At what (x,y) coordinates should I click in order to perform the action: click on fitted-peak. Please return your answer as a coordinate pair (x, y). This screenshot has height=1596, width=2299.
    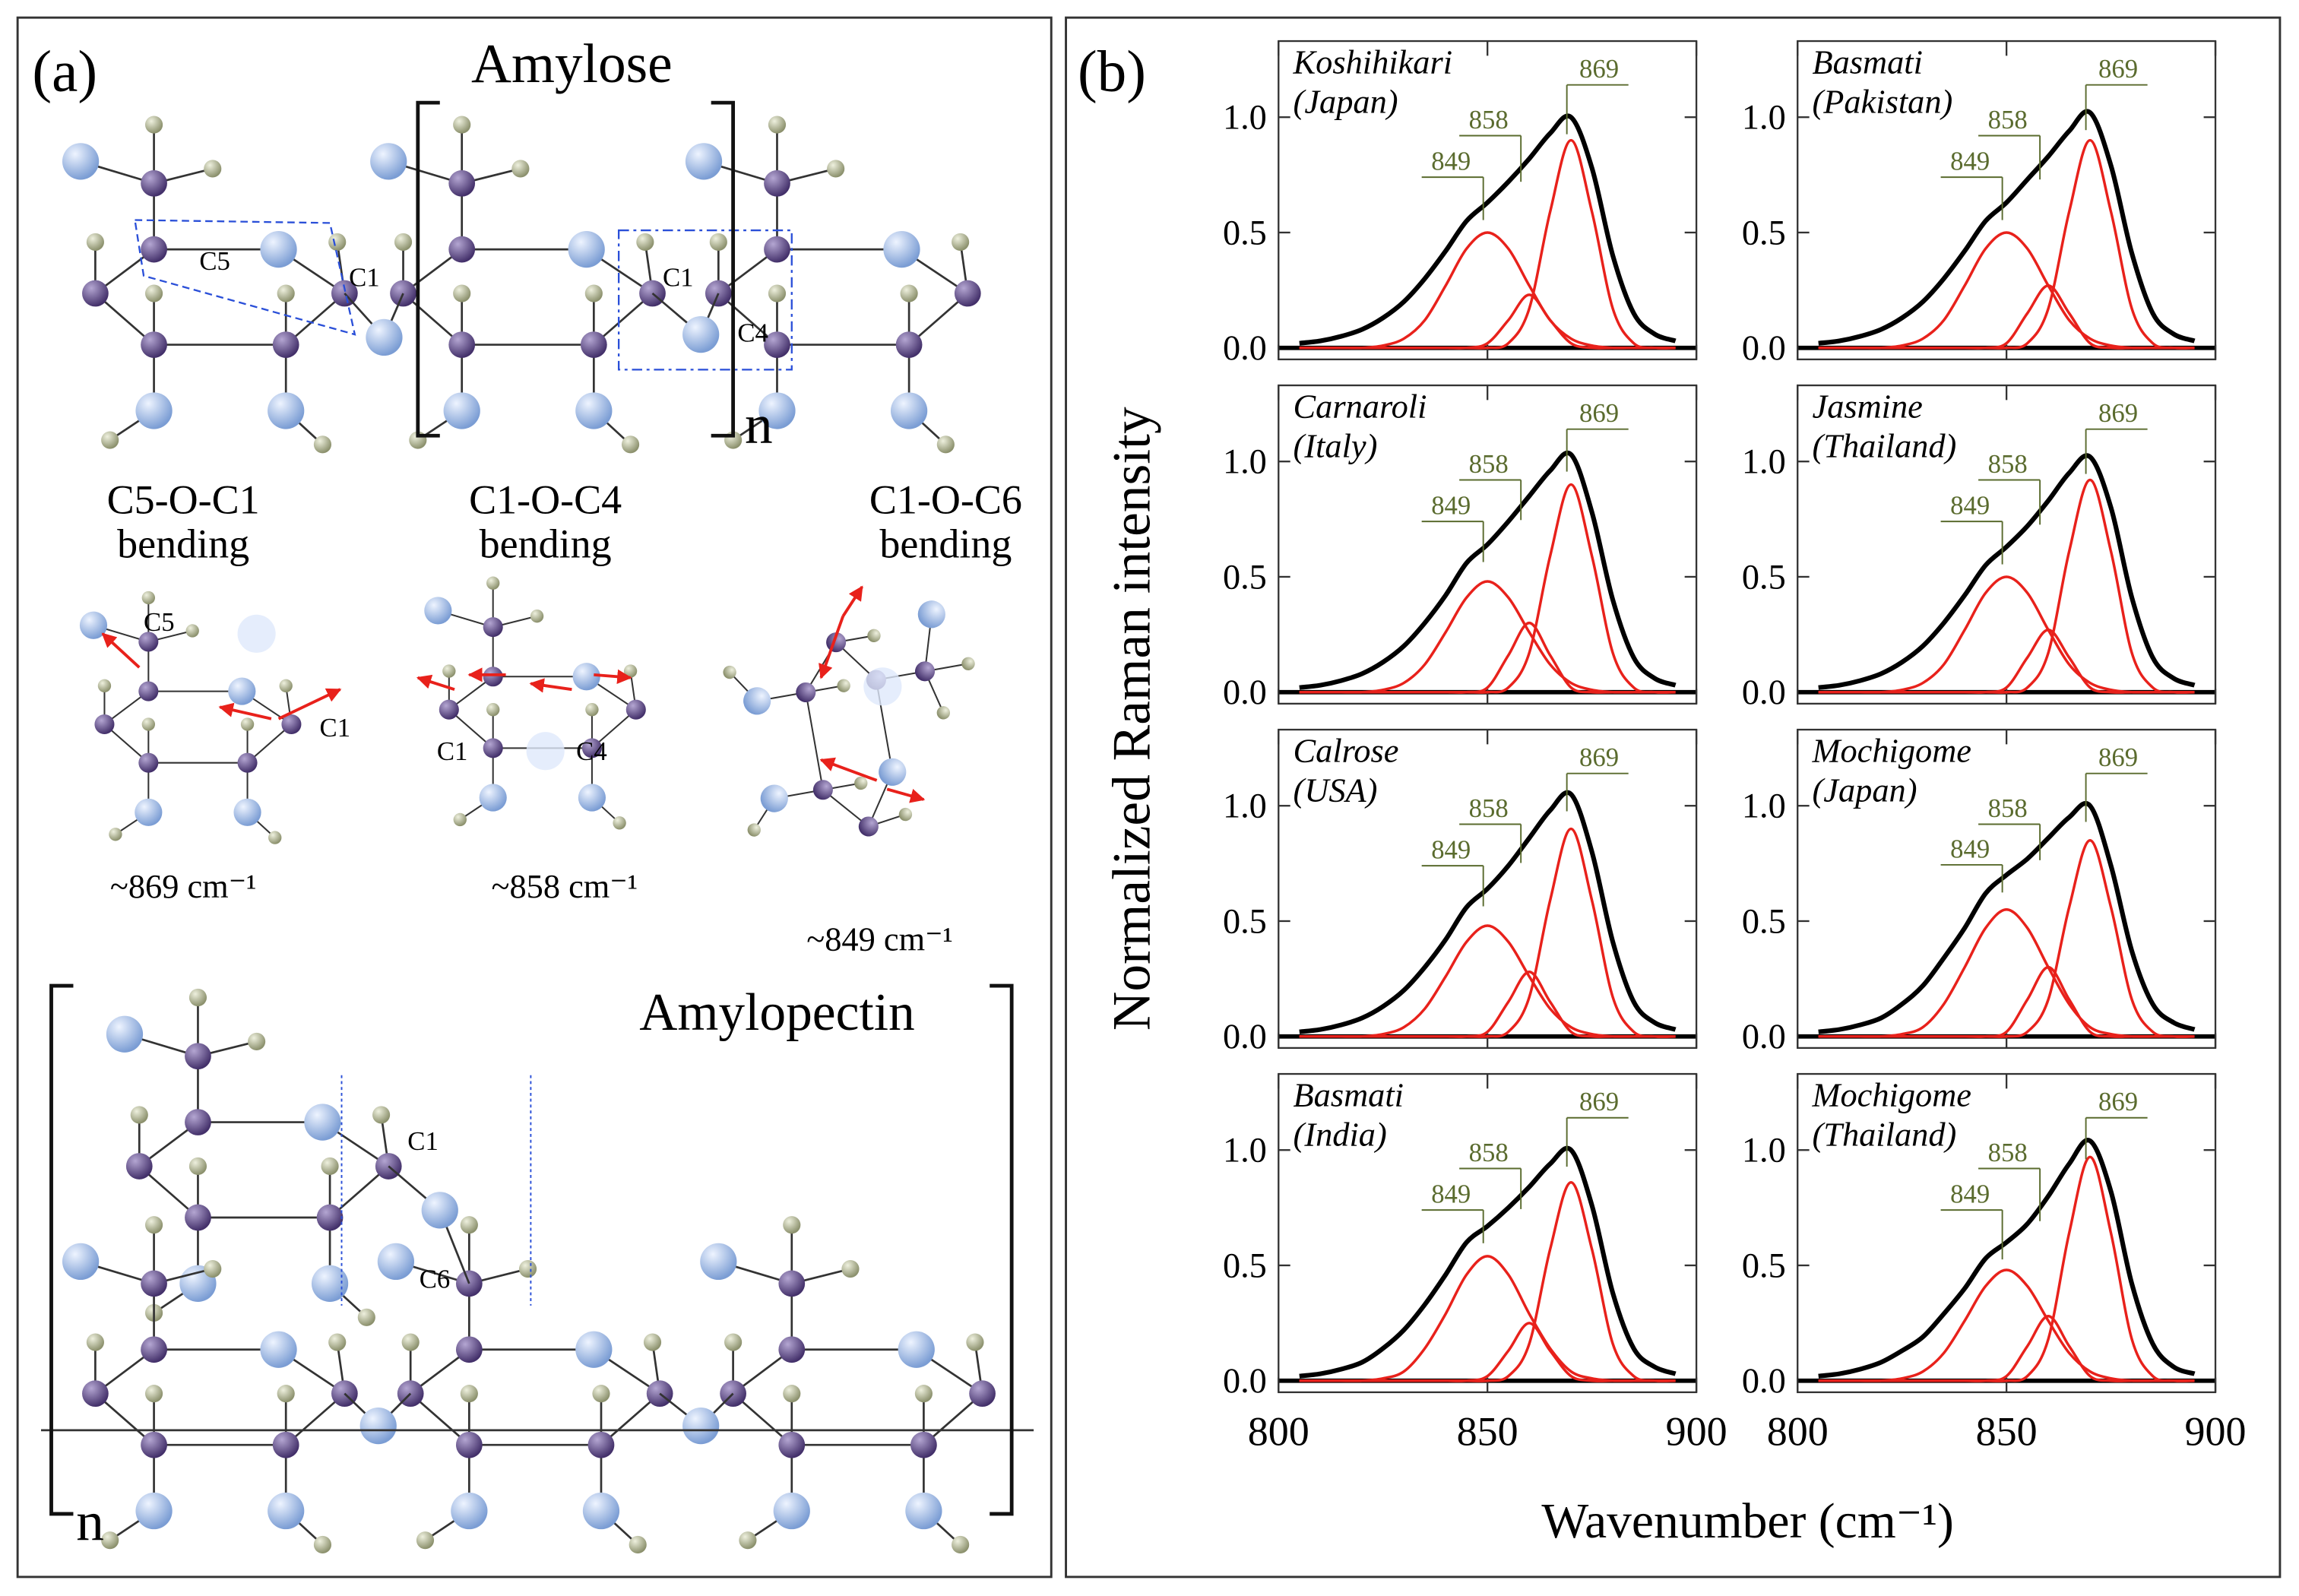
    Looking at the image, I should click on (2007, 635).